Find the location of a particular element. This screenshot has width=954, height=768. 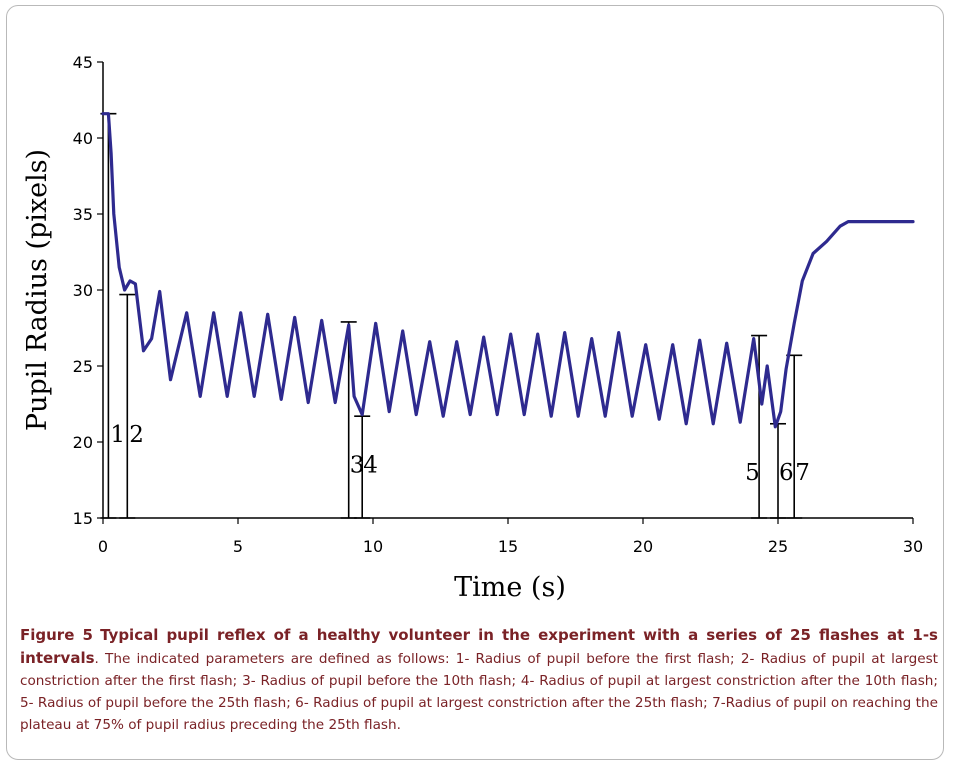

x-tick-label: 15 is located at coordinates (508, 546).